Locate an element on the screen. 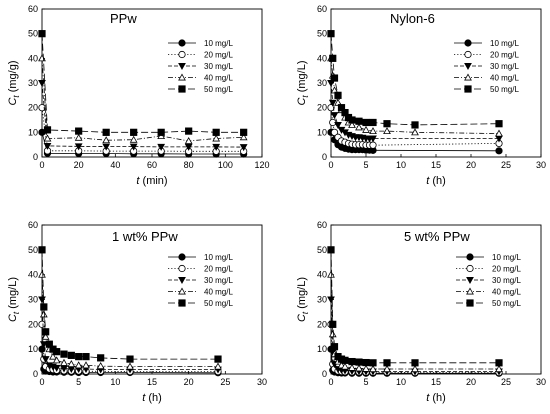  legend-label: 10 mg/L is located at coordinates (218, 257).